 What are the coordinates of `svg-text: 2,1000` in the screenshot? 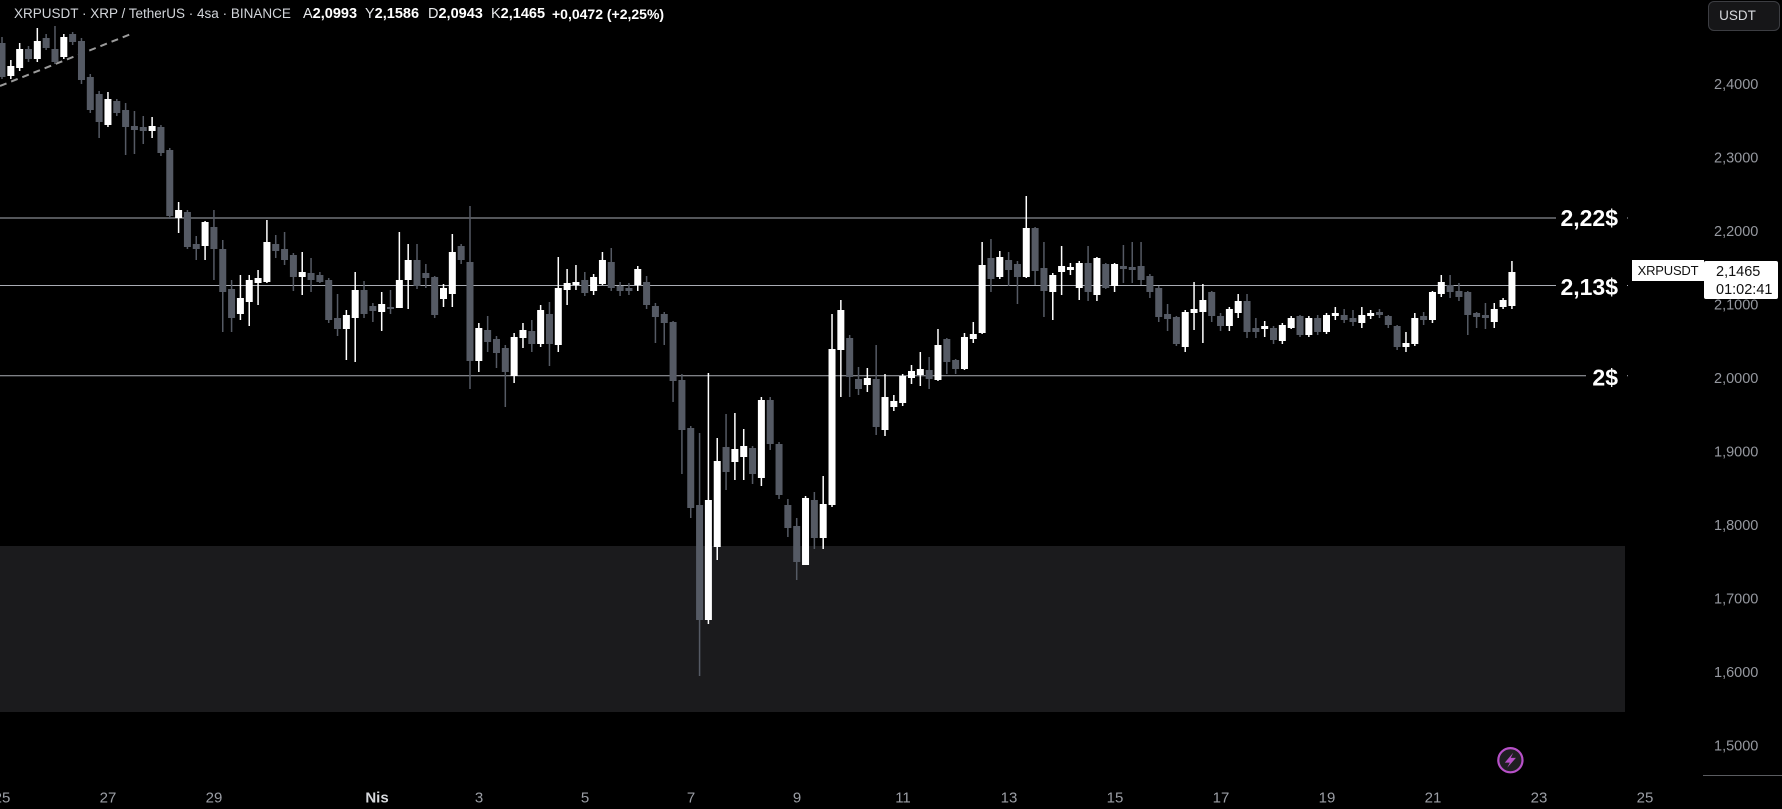 It's located at (1736, 306).